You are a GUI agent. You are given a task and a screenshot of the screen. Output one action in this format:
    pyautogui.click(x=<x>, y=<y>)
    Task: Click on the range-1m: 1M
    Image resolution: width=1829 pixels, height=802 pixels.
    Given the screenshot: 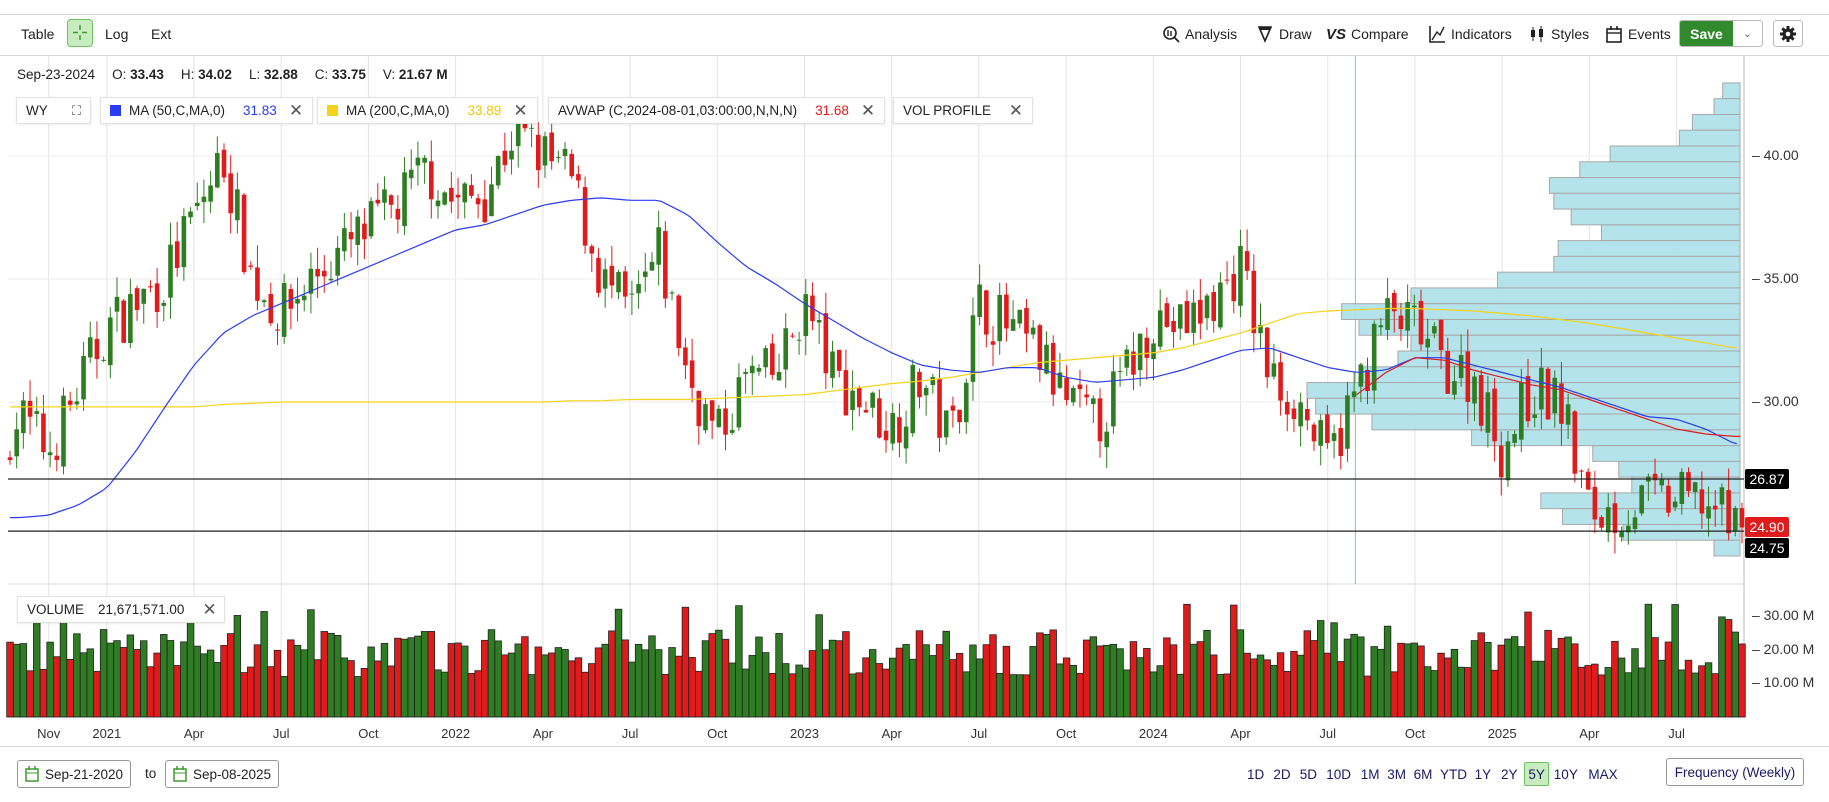 What is the action you would take?
    pyautogui.click(x=1370, y=774)
    